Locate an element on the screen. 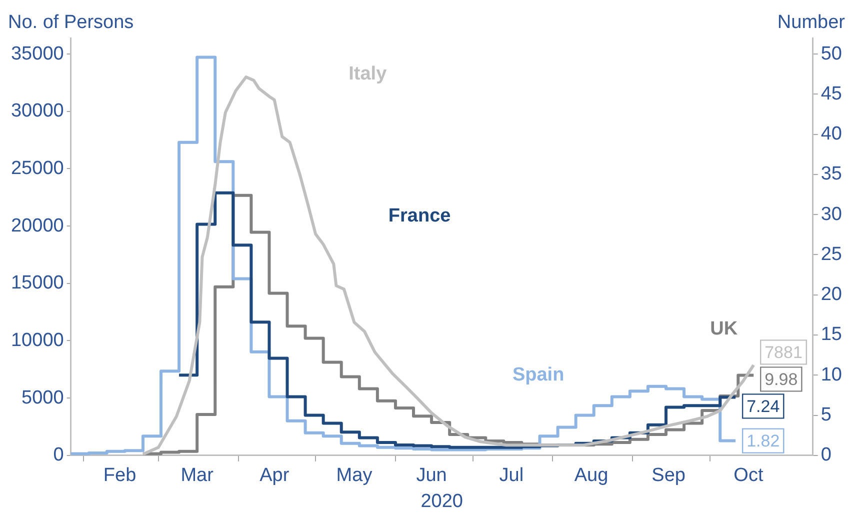  y2-tick-label: 10 is located at coordinates (831, 375).